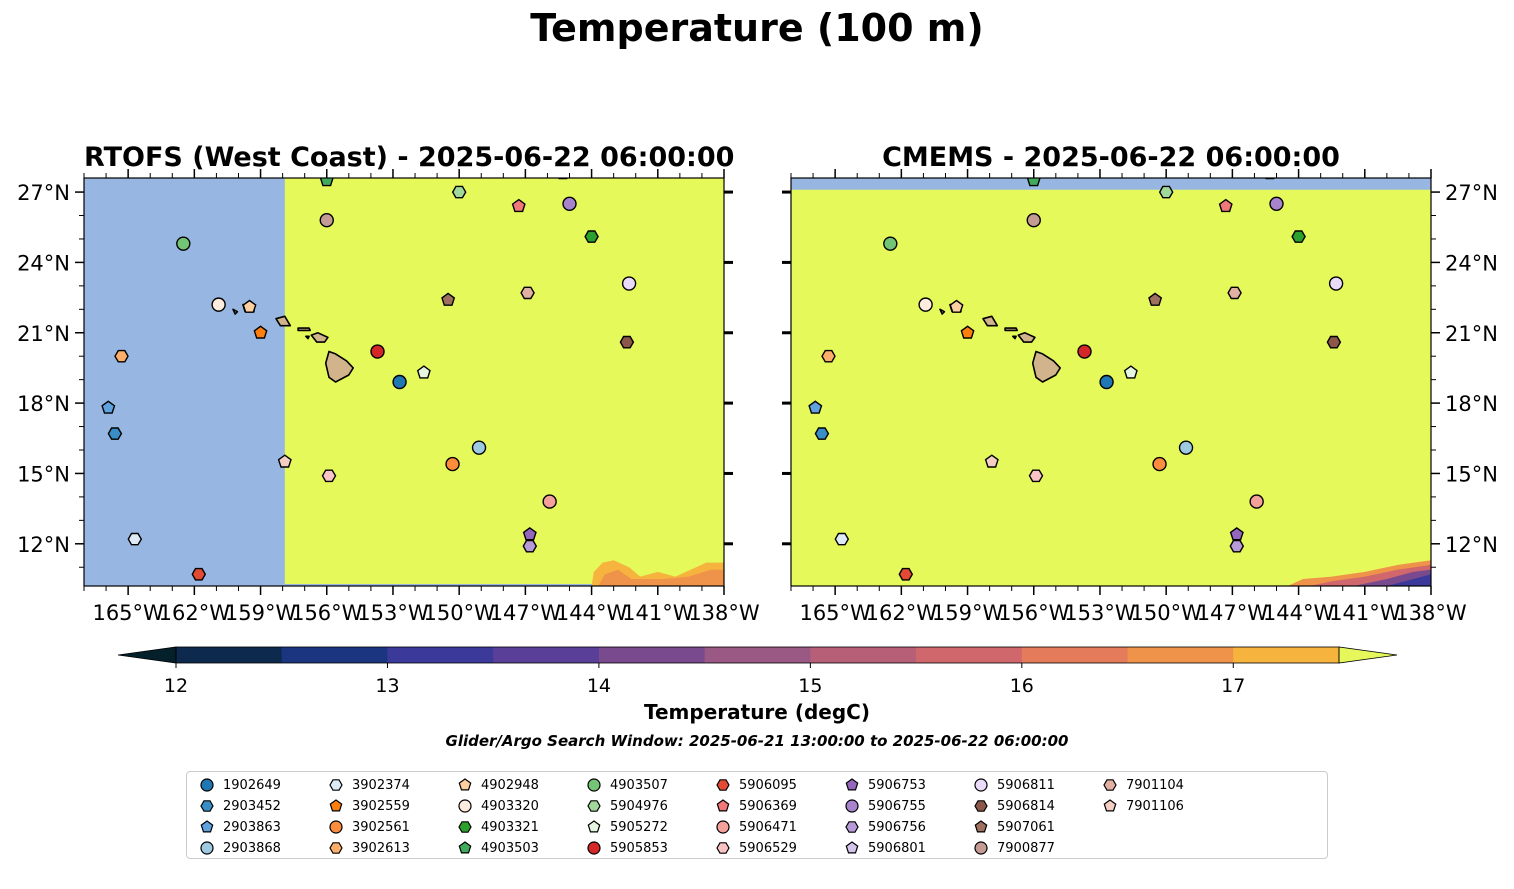 This screenshot has height=889, width=1514. Describe the element at coordinates (627, 806) in the screenshot. I see `legend-item-5904976: 5904976` at that location.